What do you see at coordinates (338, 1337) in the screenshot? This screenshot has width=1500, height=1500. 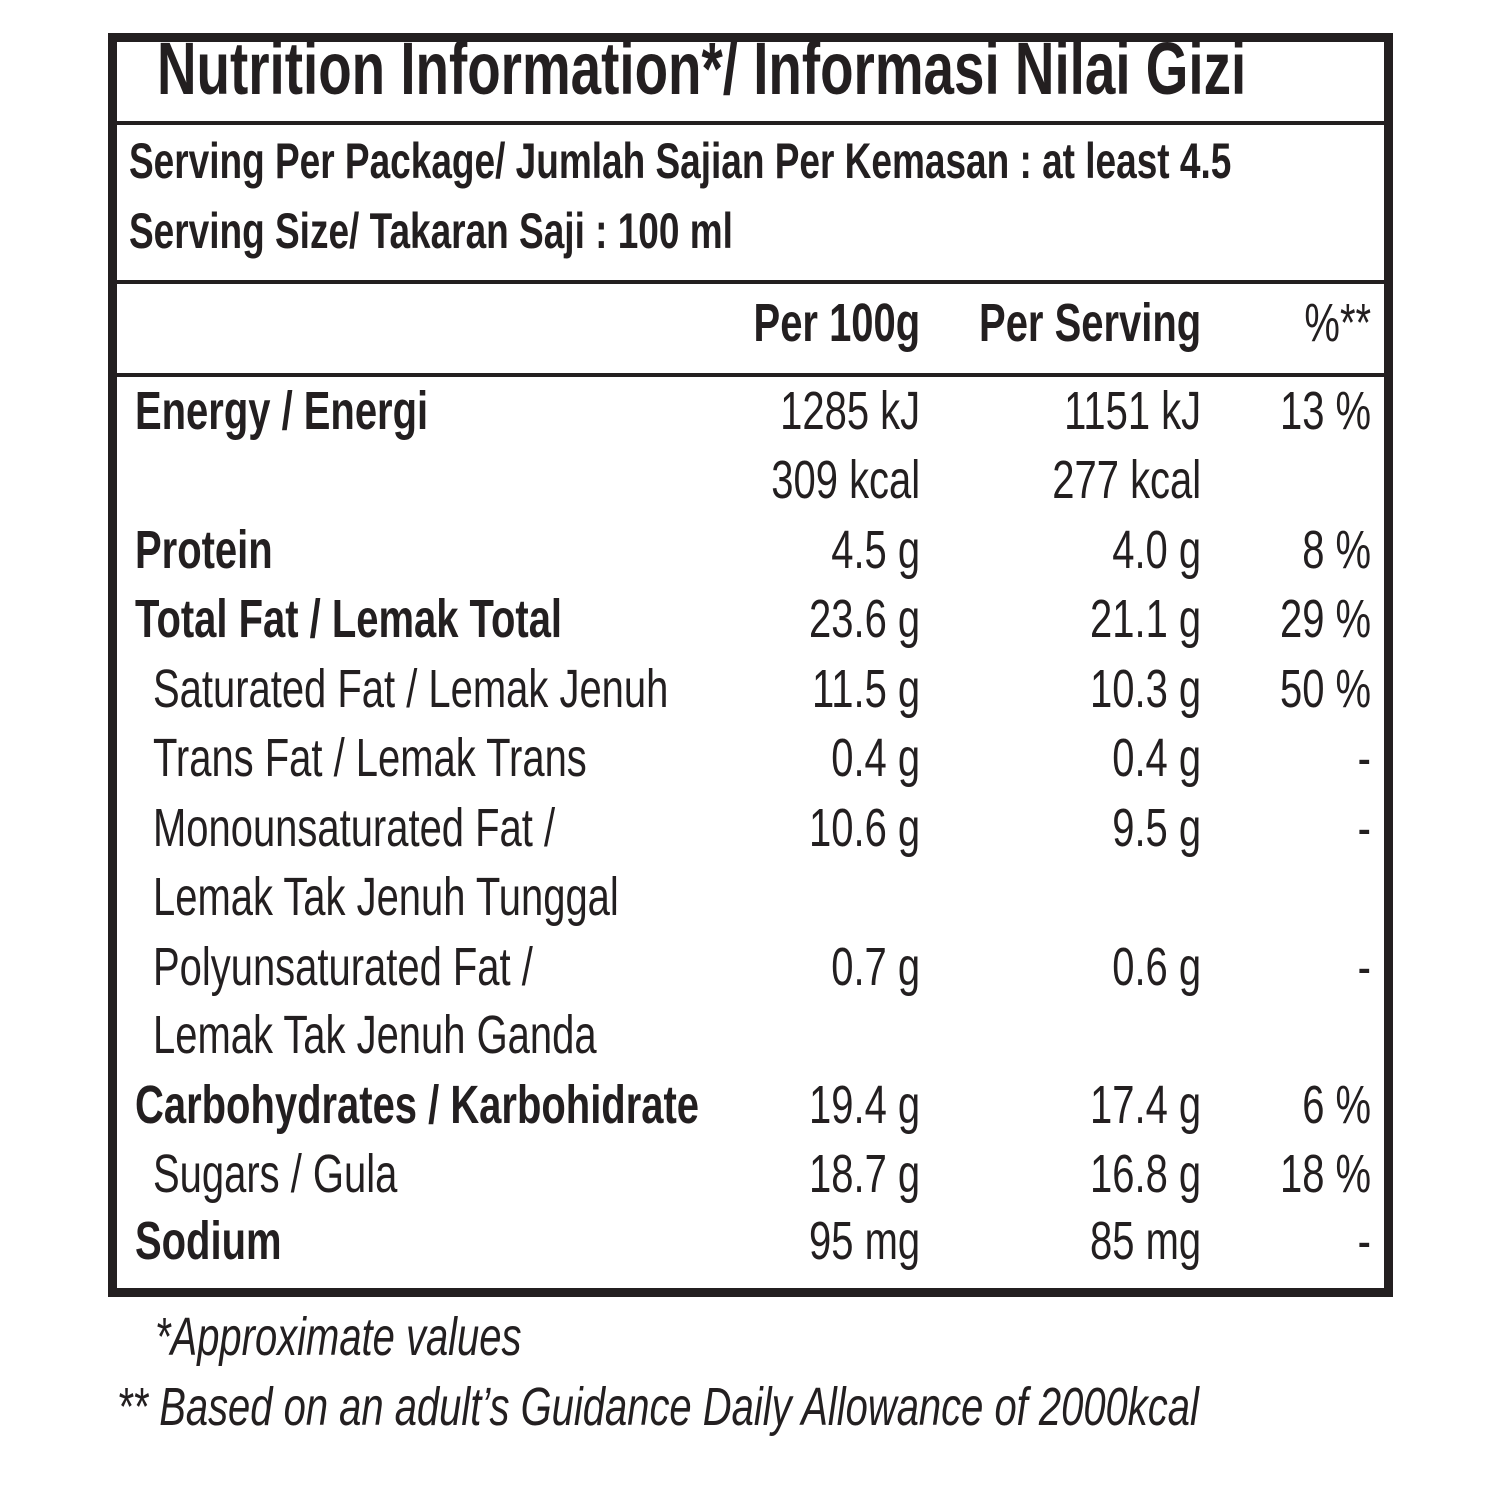 I see `footnote-approx-text: *Approximate values` at bounding box center [338, 1337].